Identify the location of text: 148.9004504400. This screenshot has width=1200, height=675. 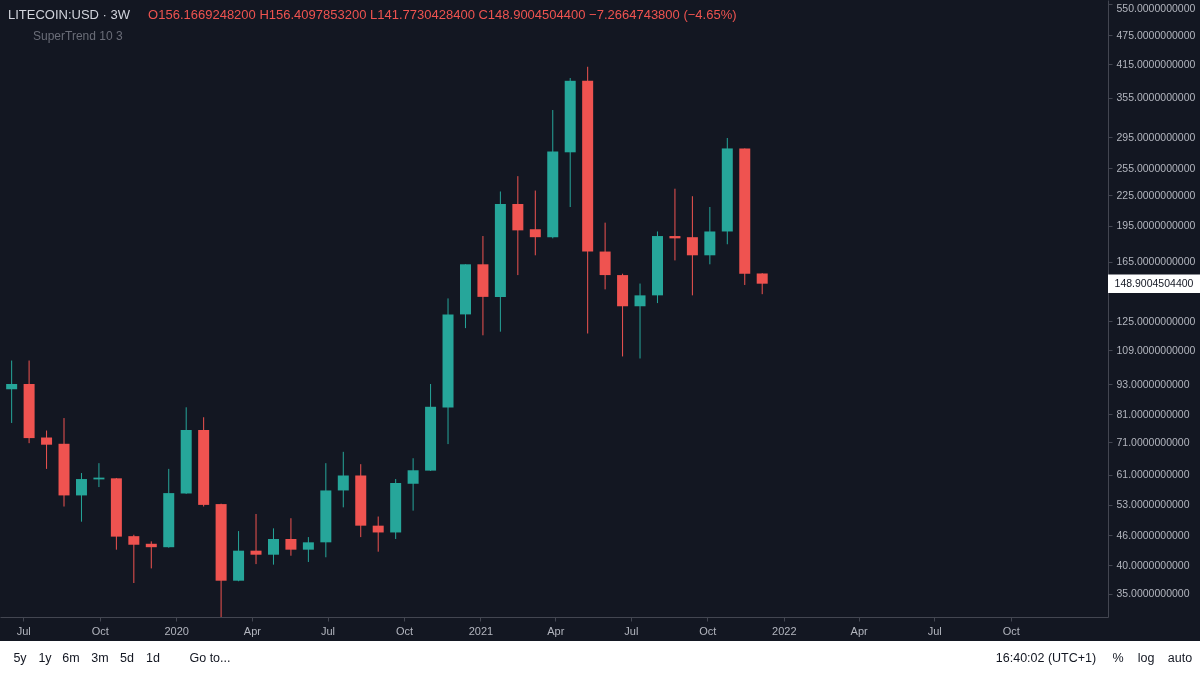
(1154, 282).